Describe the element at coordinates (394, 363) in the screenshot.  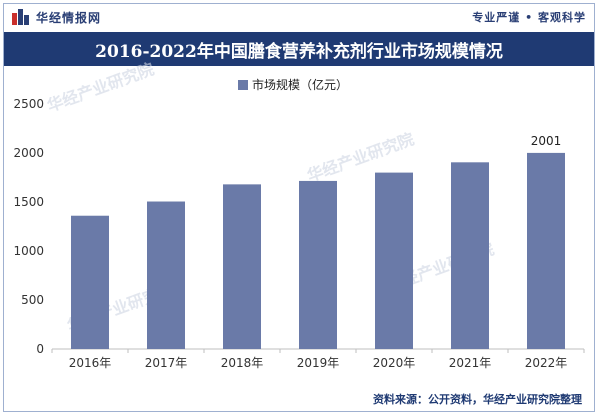
I see `x-tick-label: 2020年` at that location.